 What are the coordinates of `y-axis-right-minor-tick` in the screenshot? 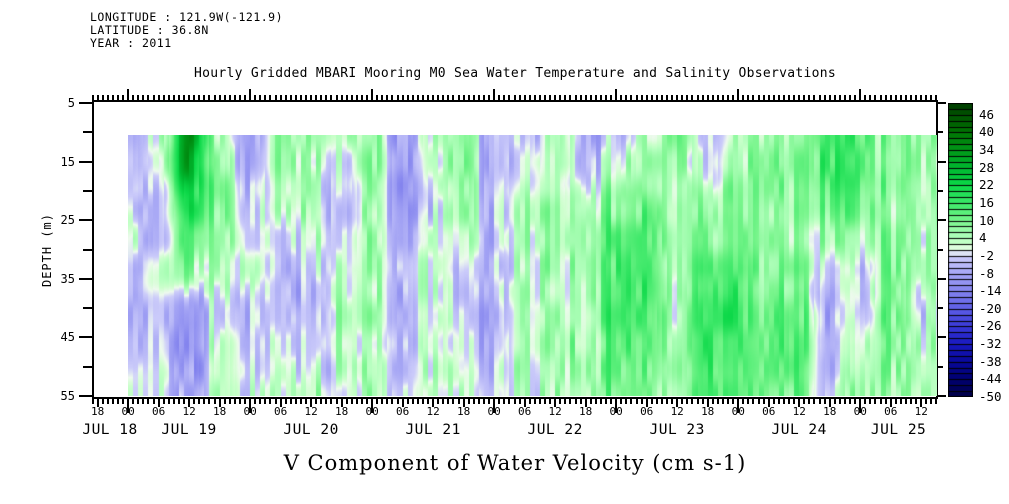 It's located at (940, 366).